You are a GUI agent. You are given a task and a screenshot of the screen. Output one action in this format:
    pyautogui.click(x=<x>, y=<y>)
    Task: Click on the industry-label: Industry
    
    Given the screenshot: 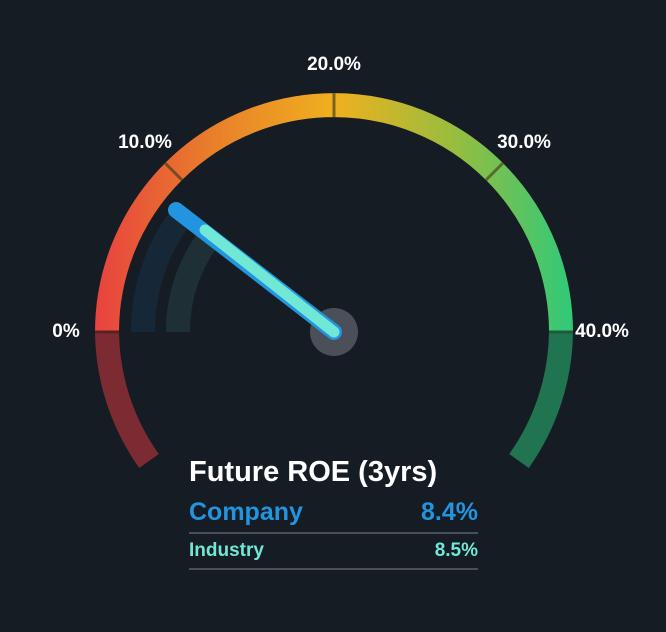 What is the action you would take?
    pyautogui.click(x=226, y=550)
    